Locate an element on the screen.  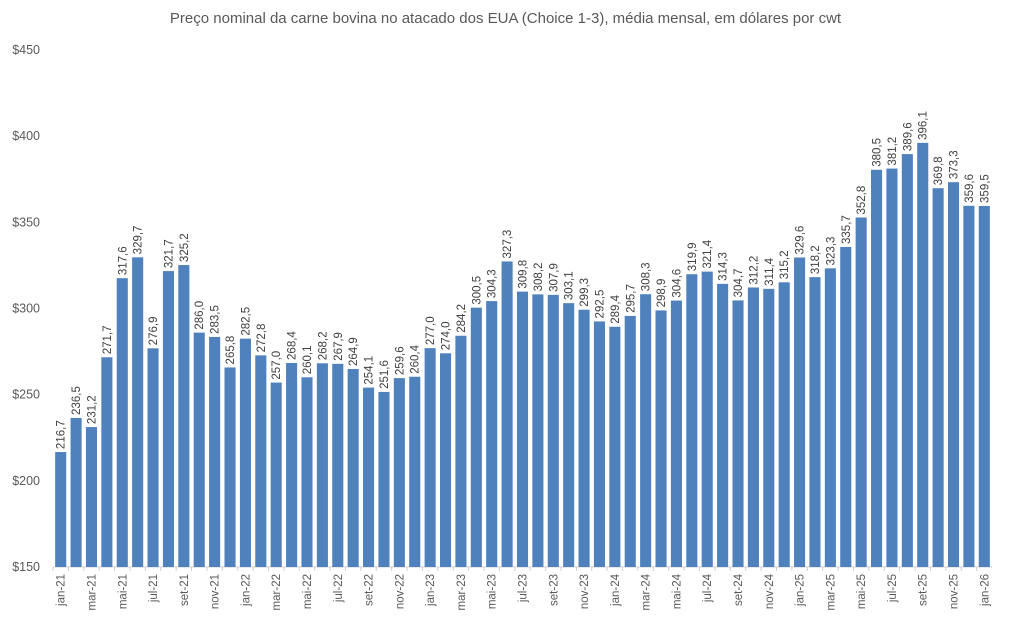
data-label: 264,9 is located at coordinates (354, 351).